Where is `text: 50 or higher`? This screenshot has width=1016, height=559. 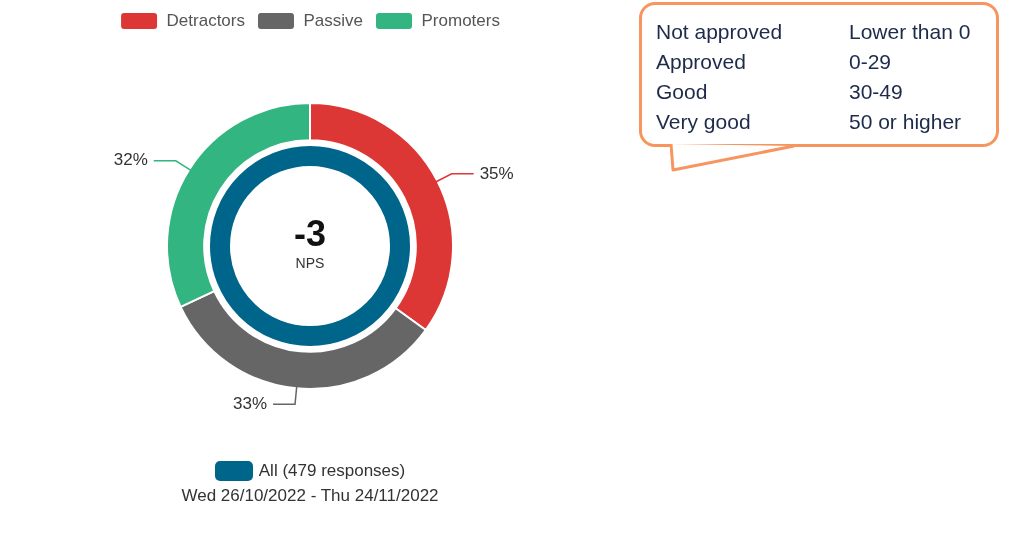 text: 50 or higher is located at coordinates (906, 121).